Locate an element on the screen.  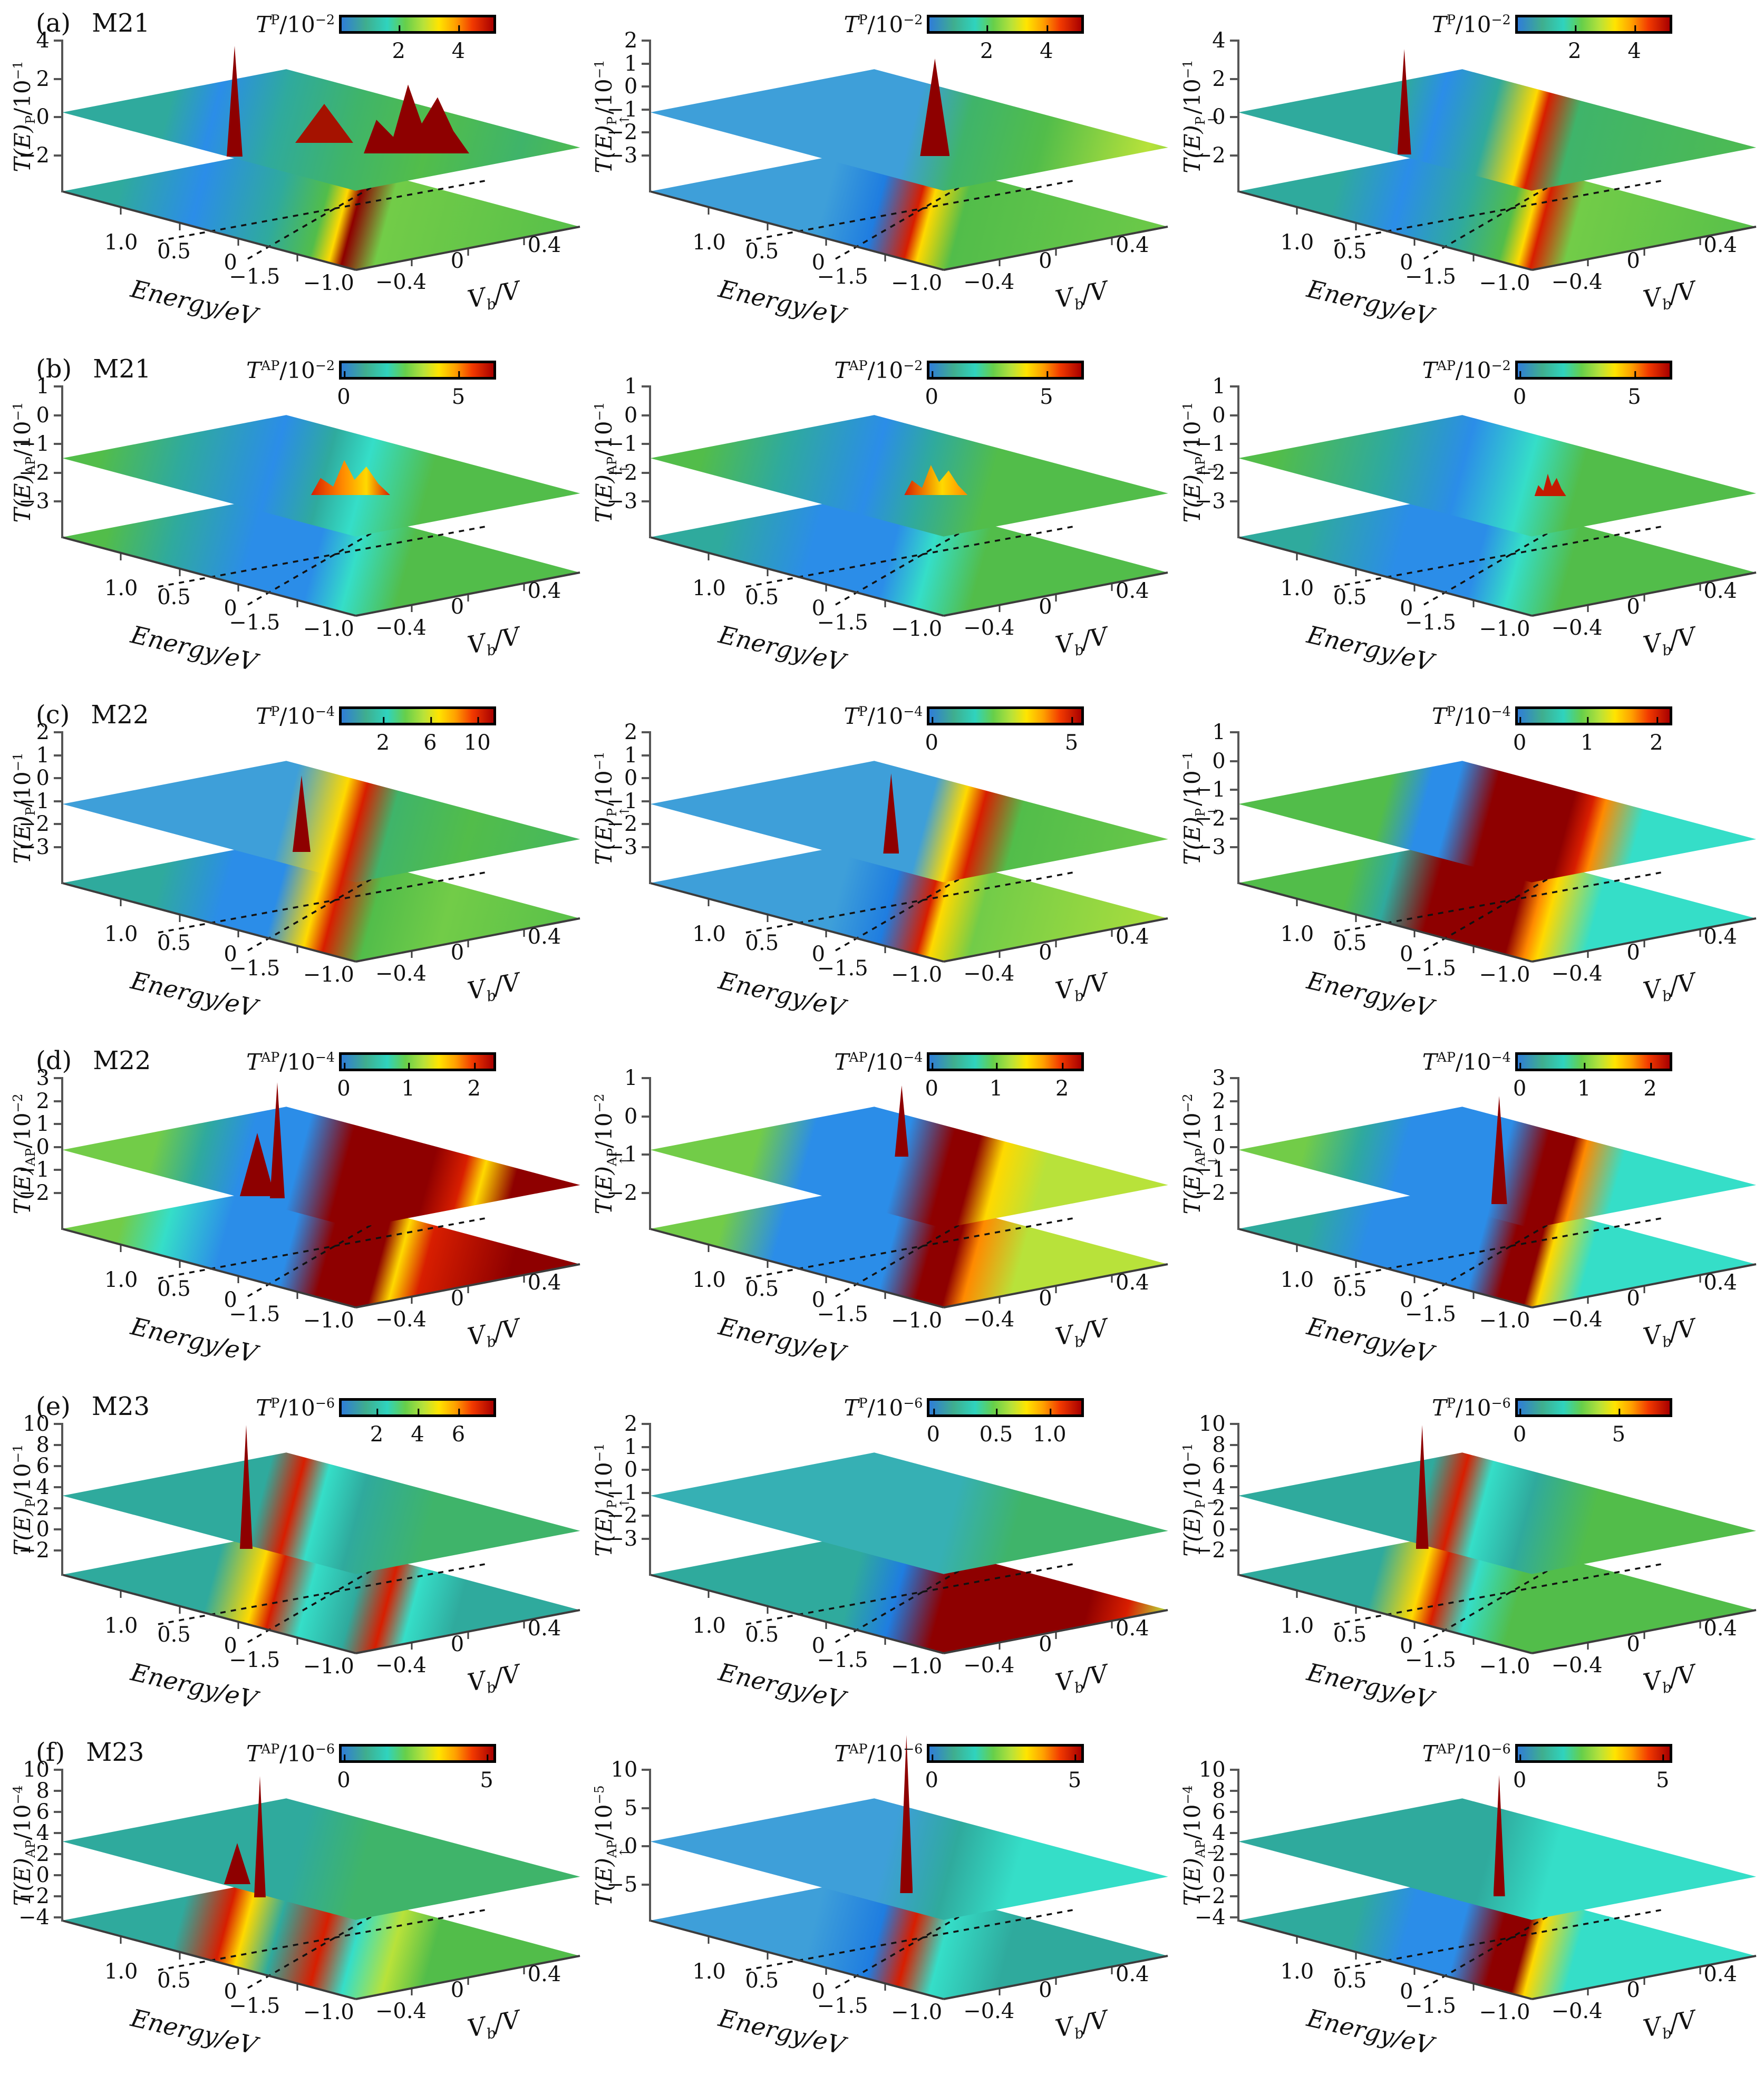
z-label-sub: ↑ is located at coordinates (625, 120).